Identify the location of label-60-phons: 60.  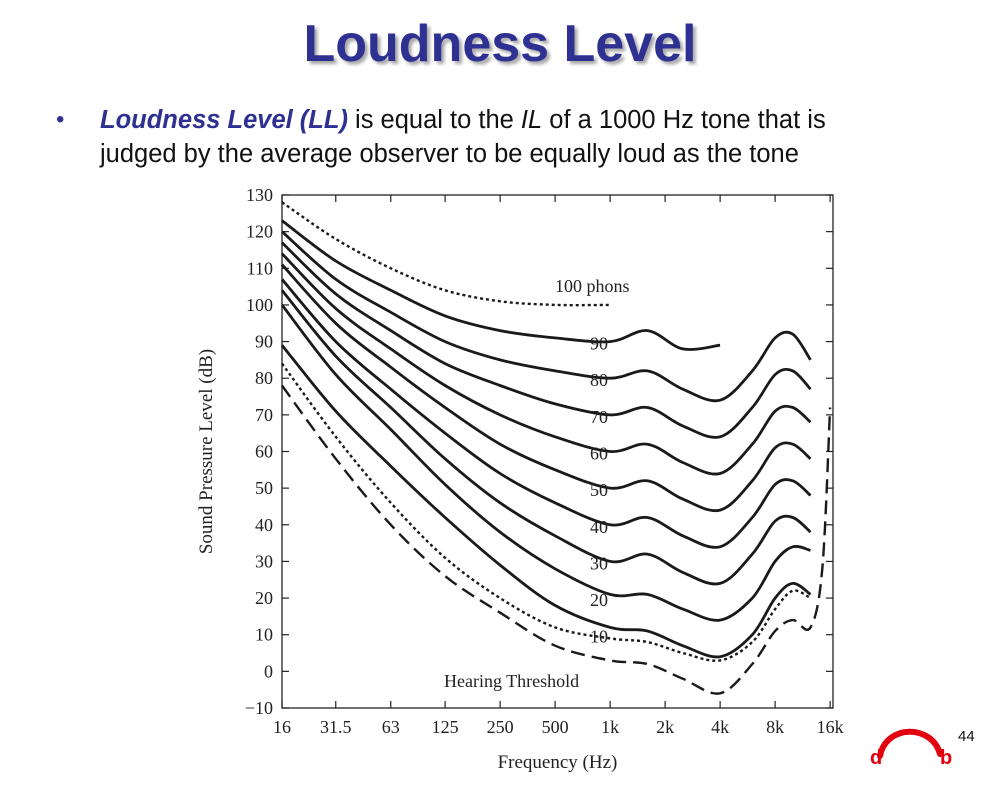
(599, 454).